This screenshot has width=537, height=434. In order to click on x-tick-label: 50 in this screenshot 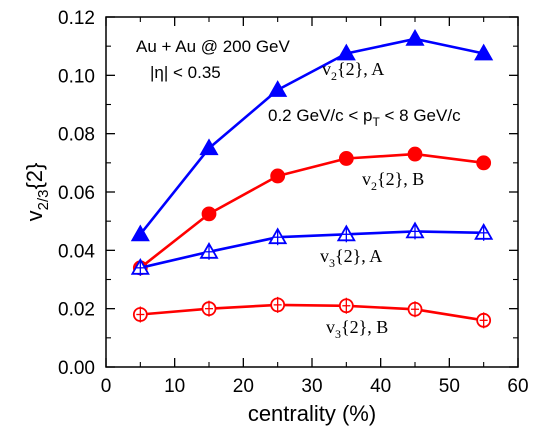, I will do `click(449, 386)`.